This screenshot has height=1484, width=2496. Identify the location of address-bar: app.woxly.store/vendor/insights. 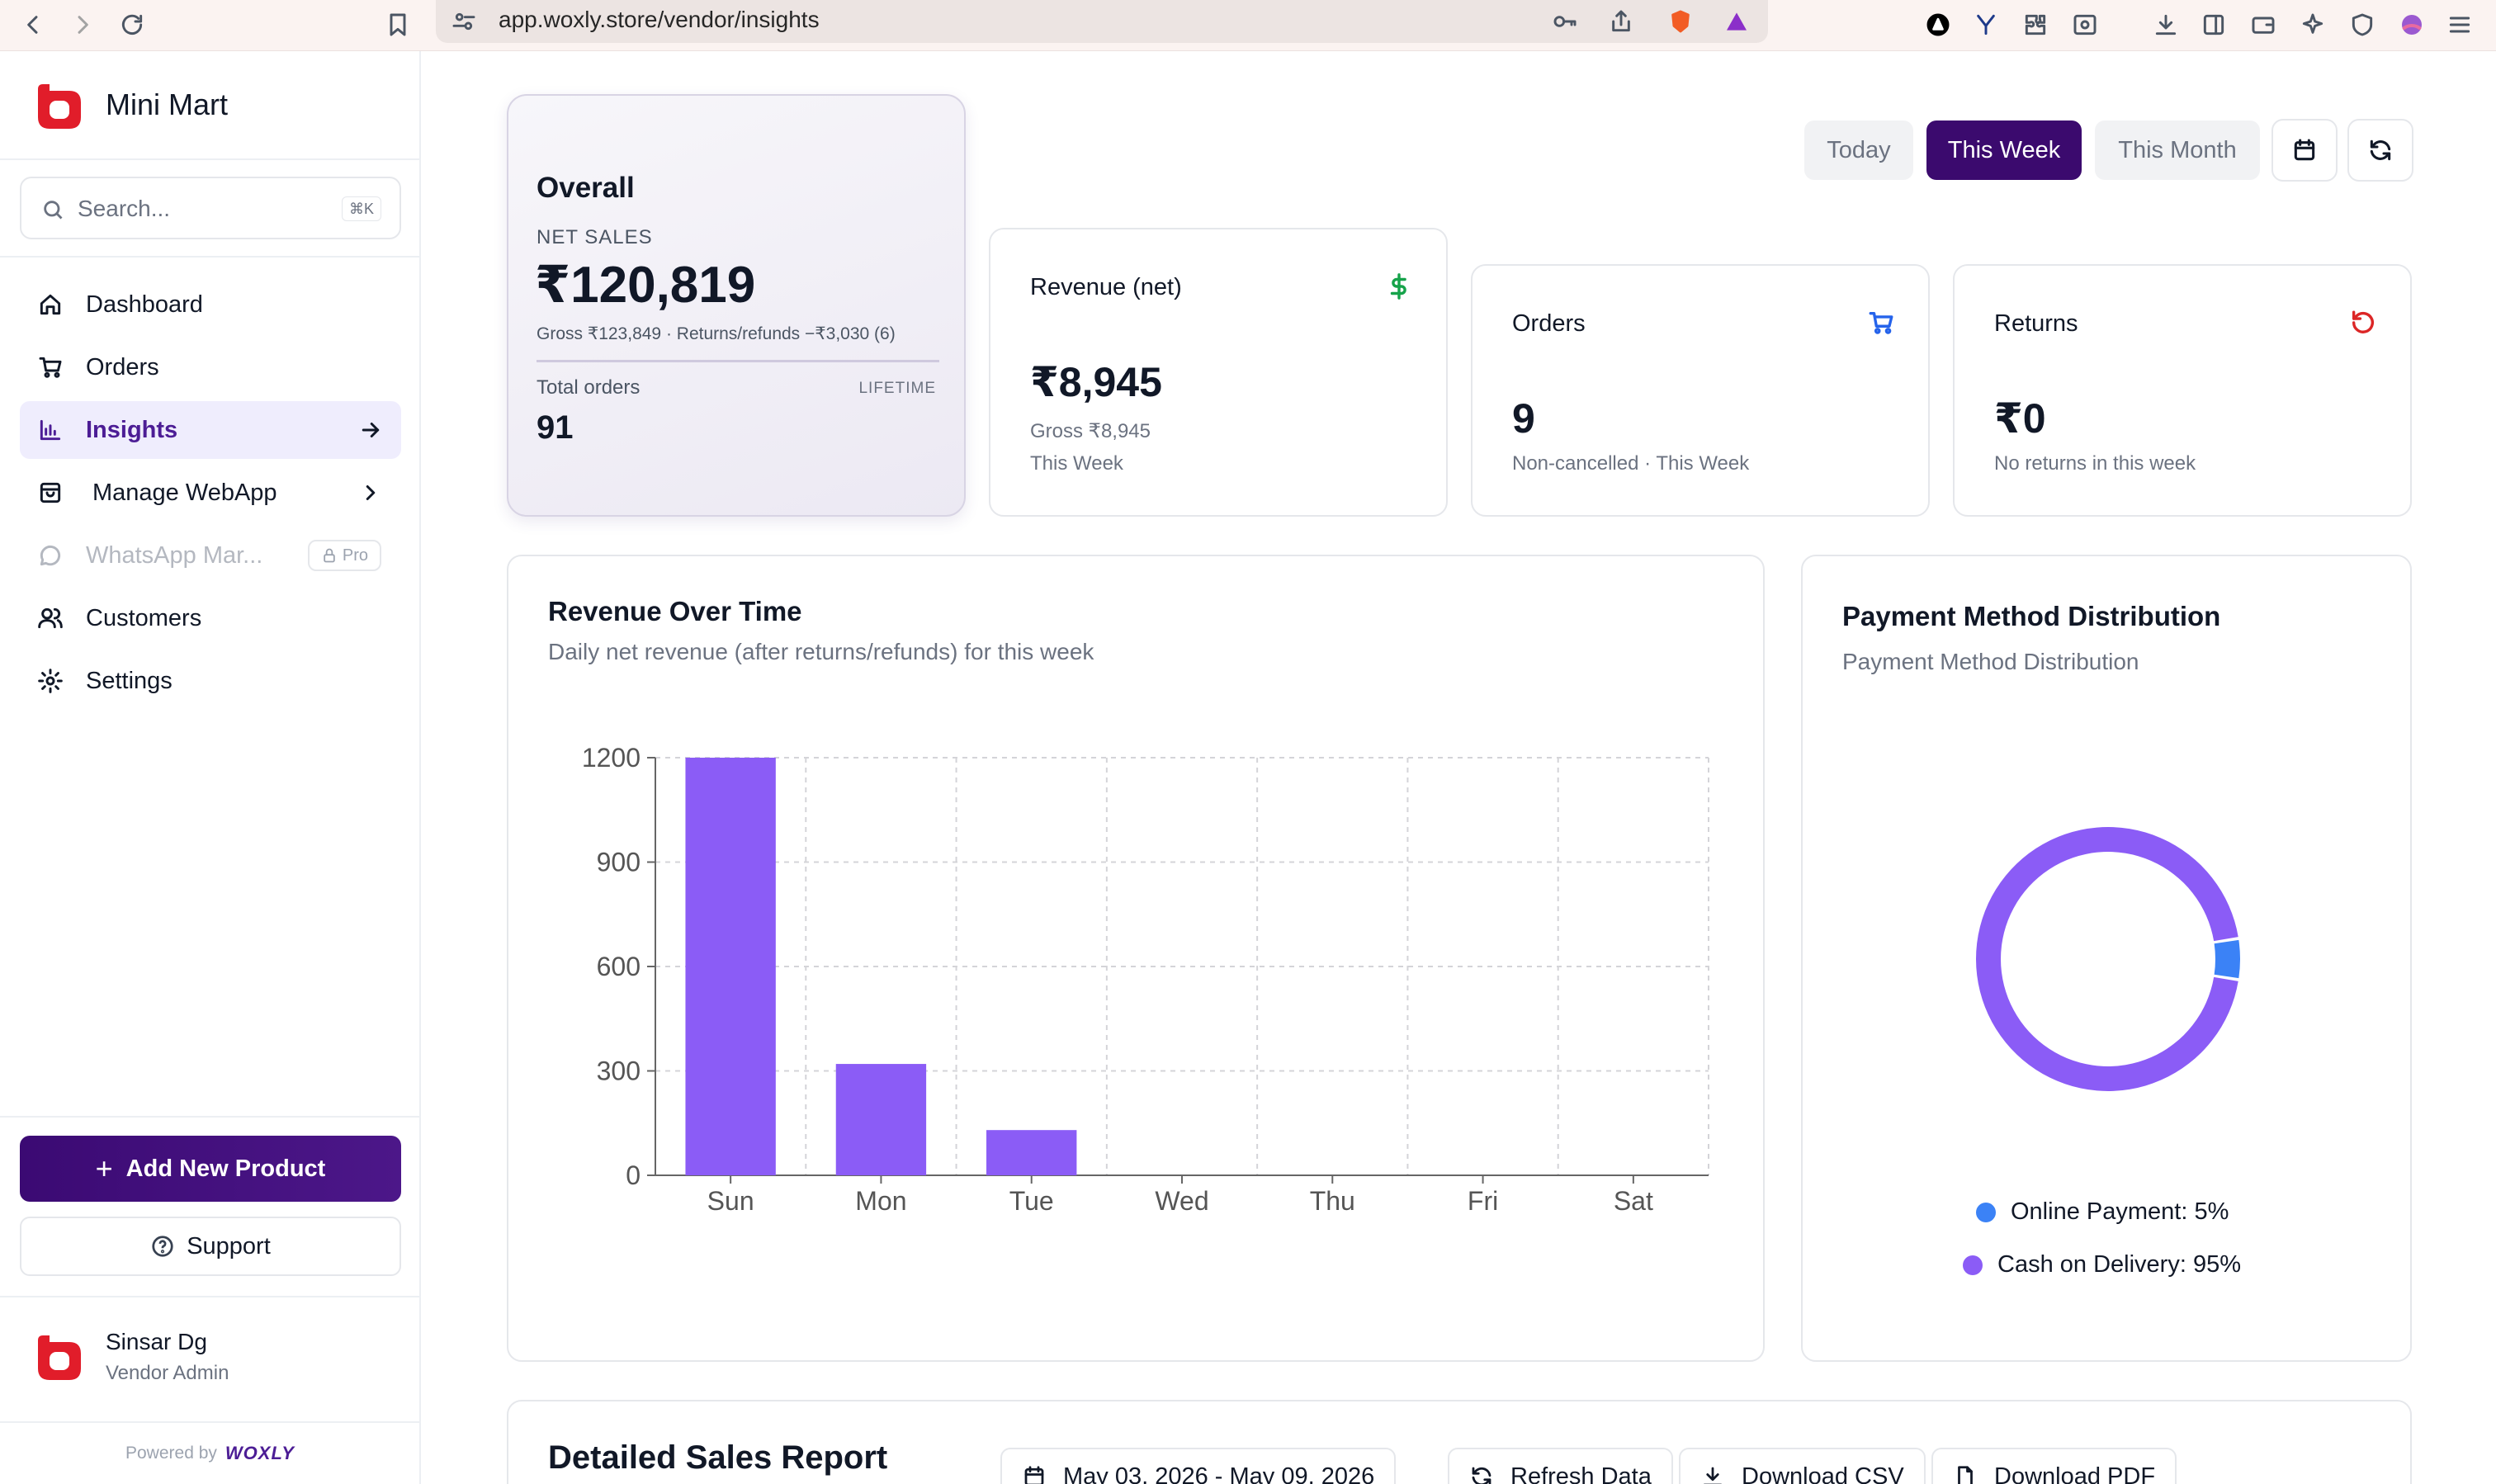
(1102, 21).